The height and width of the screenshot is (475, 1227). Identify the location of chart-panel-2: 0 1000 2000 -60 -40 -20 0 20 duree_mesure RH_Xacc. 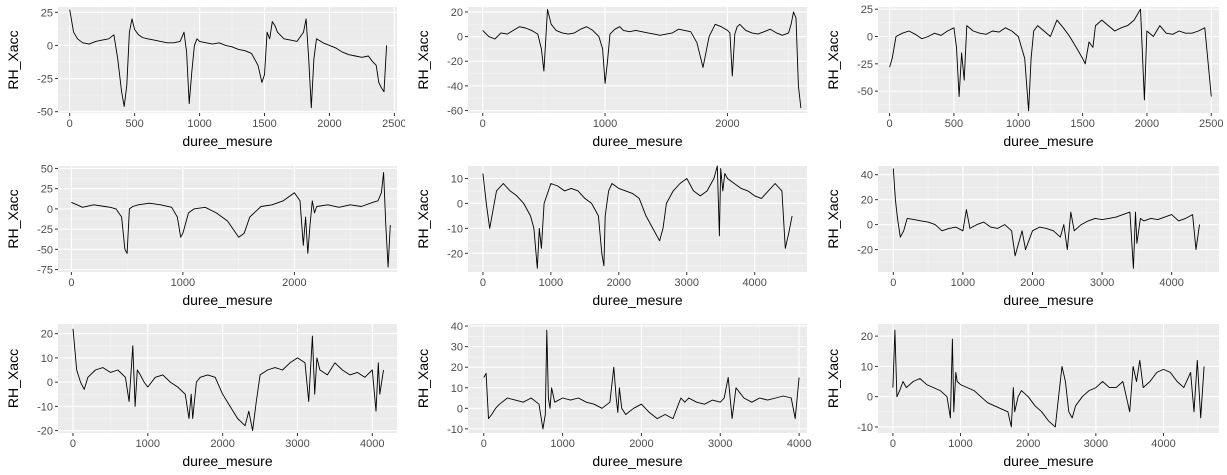
(611, 78).